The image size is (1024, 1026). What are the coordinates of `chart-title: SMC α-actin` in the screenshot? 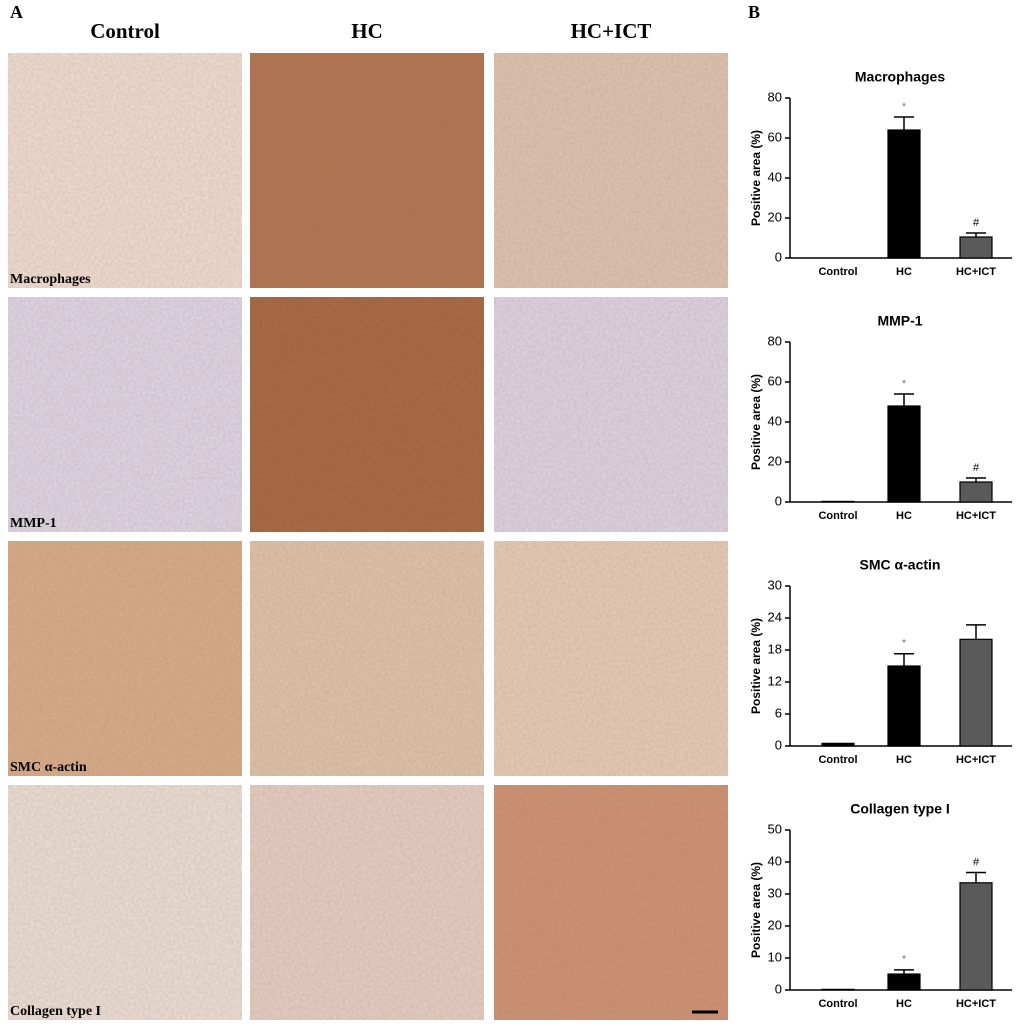 It's located at (900, 565).